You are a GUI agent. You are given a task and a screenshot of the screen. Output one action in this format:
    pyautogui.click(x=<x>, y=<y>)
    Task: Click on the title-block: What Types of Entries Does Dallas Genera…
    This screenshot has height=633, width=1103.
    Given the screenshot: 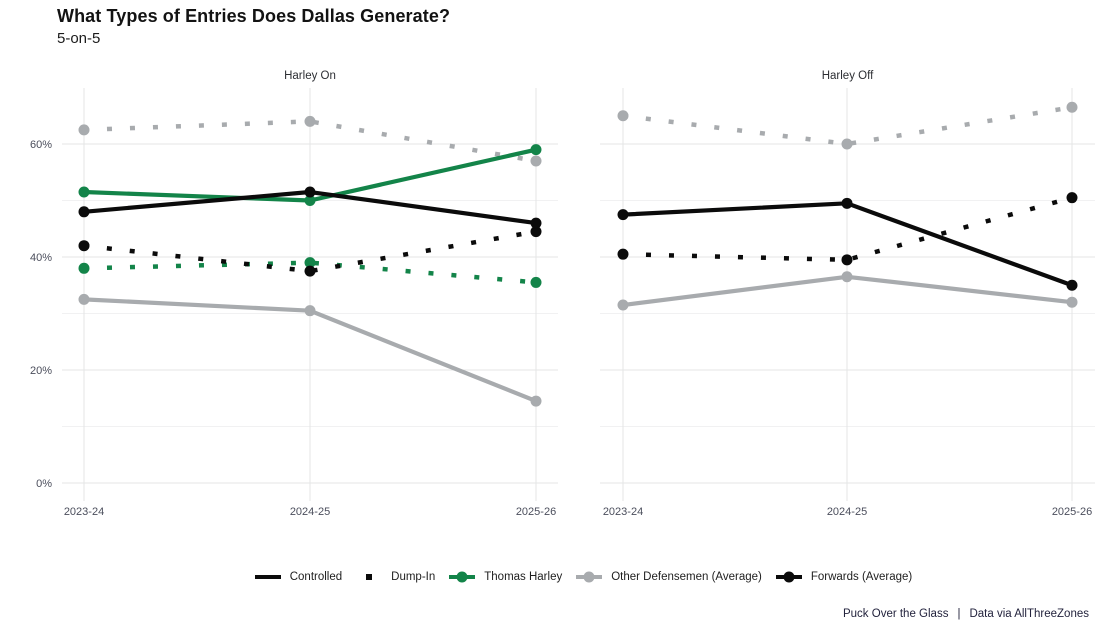 What is the action you would take?
    pyautogui.click(x=253, y=26)
    